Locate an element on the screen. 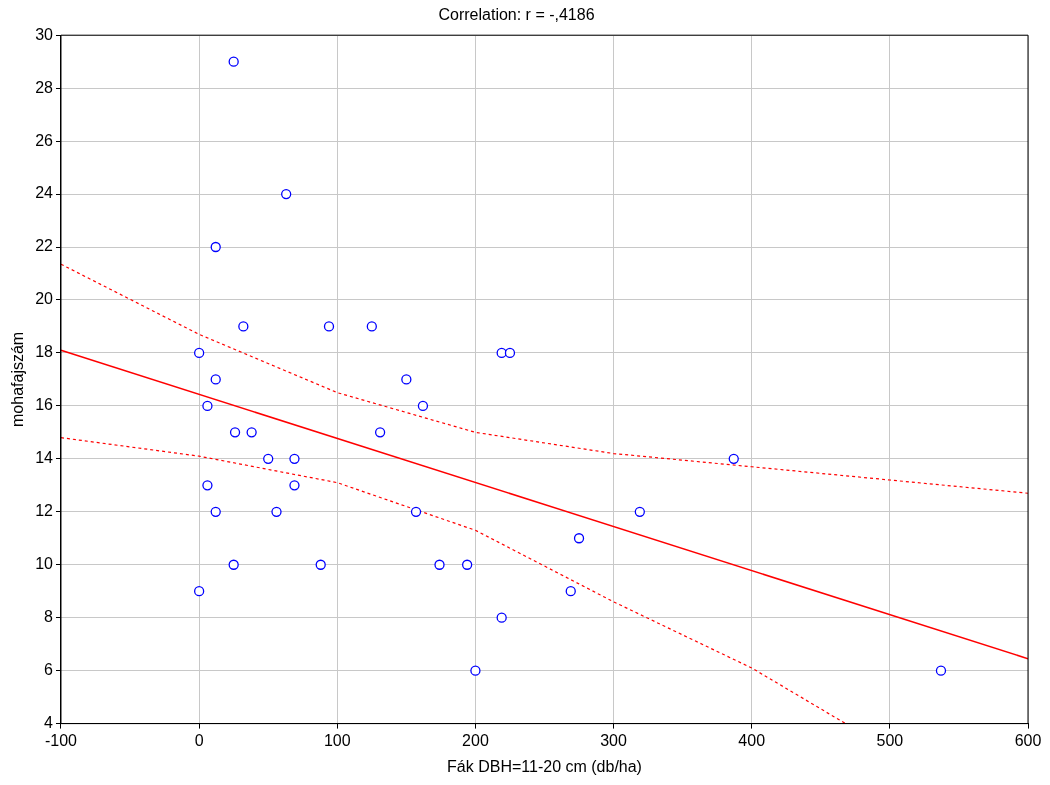 The height and width of the screenshot is (785, 1050). x-tick-label: 300 is located at coordinates (614, 740).